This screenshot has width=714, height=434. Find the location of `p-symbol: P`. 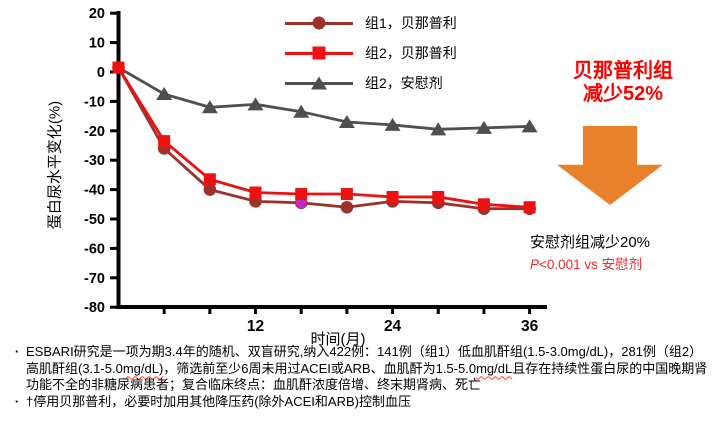

p-symbol: P is located at coordinates (535, 264).